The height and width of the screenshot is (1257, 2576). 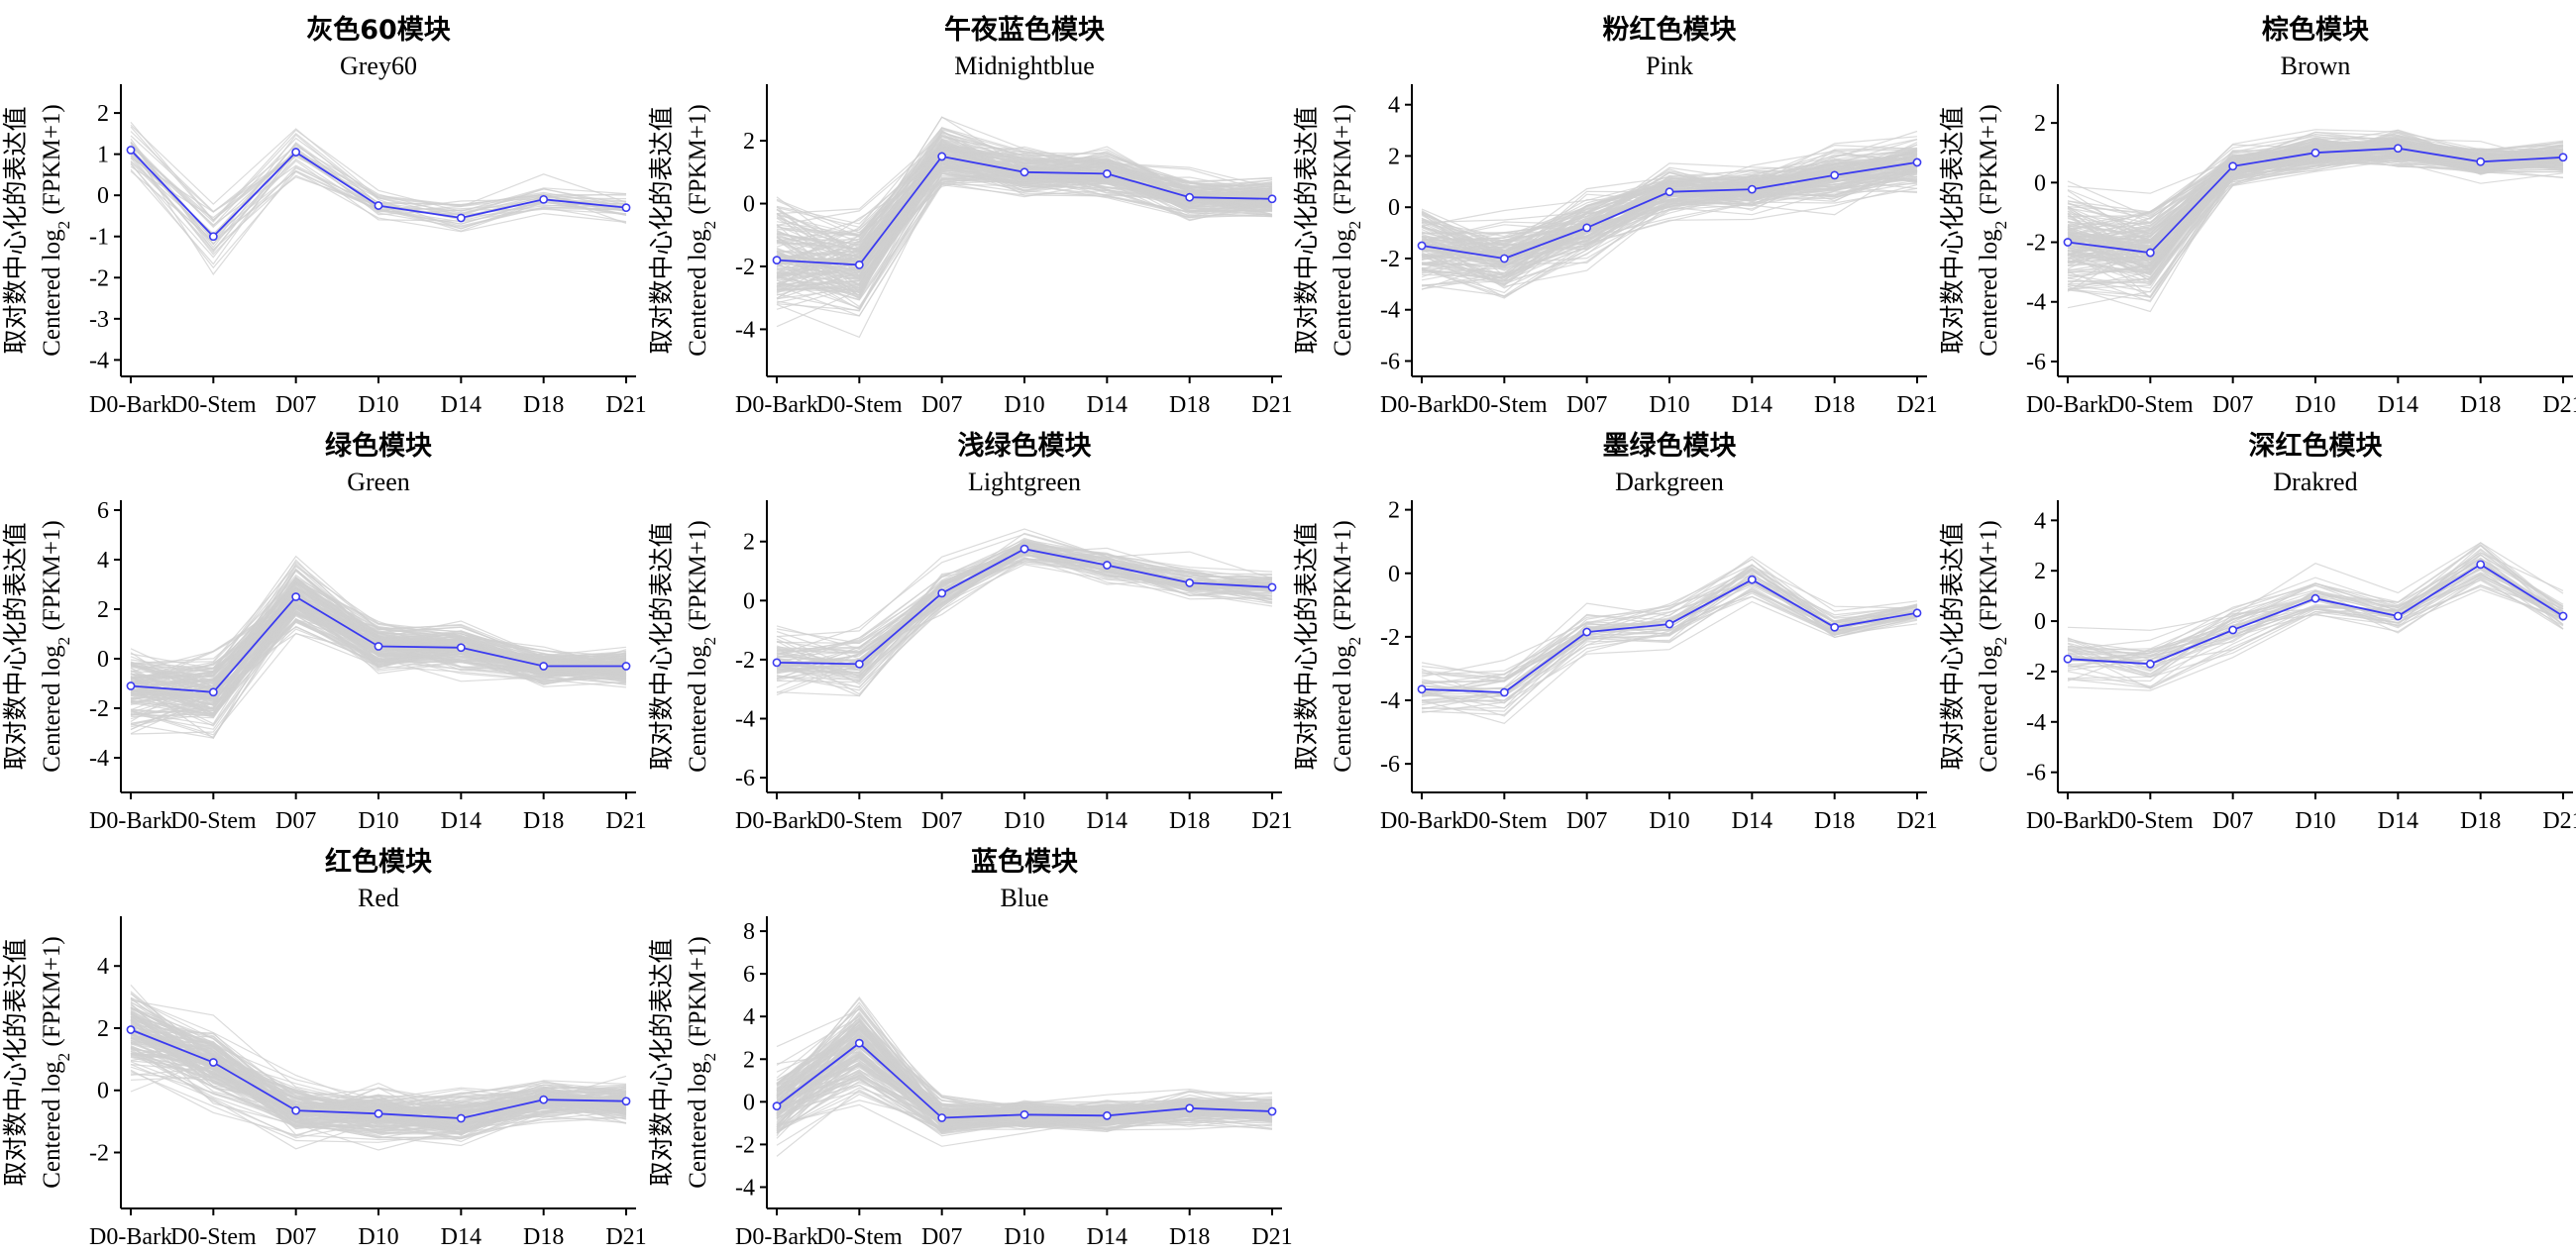 I want to click on y-tick-label: 1, so click(x=103, y=155).